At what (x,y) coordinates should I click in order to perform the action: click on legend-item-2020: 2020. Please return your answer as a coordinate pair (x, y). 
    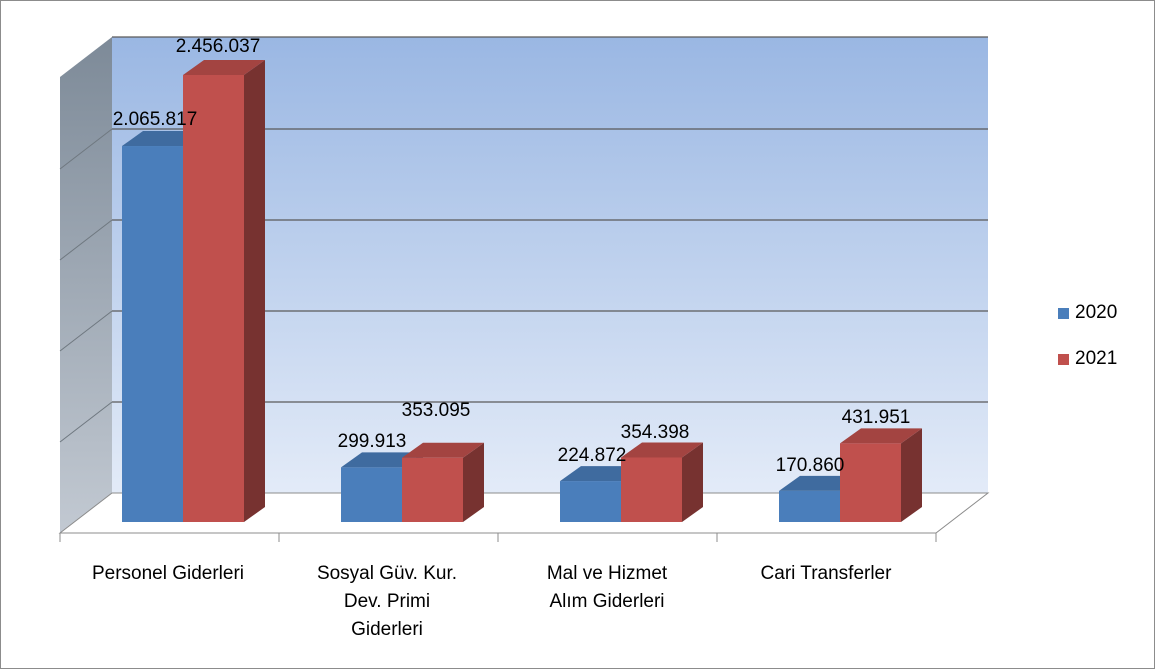
    Looking at the image, I should click on (1087, 313).